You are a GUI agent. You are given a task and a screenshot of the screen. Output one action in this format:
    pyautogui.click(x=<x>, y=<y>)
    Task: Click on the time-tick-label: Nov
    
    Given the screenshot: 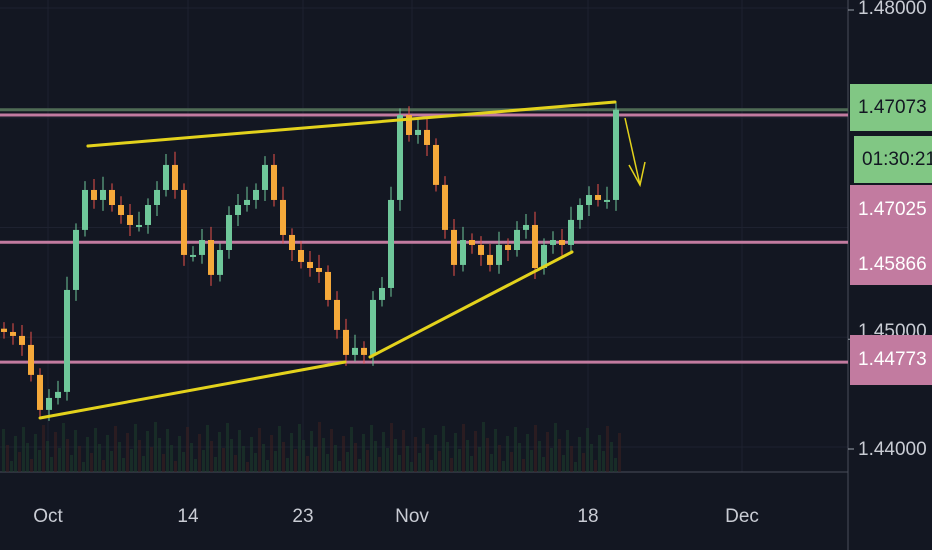 What is the action you would take?
    pyautogui.click(x=412, y=516)
    